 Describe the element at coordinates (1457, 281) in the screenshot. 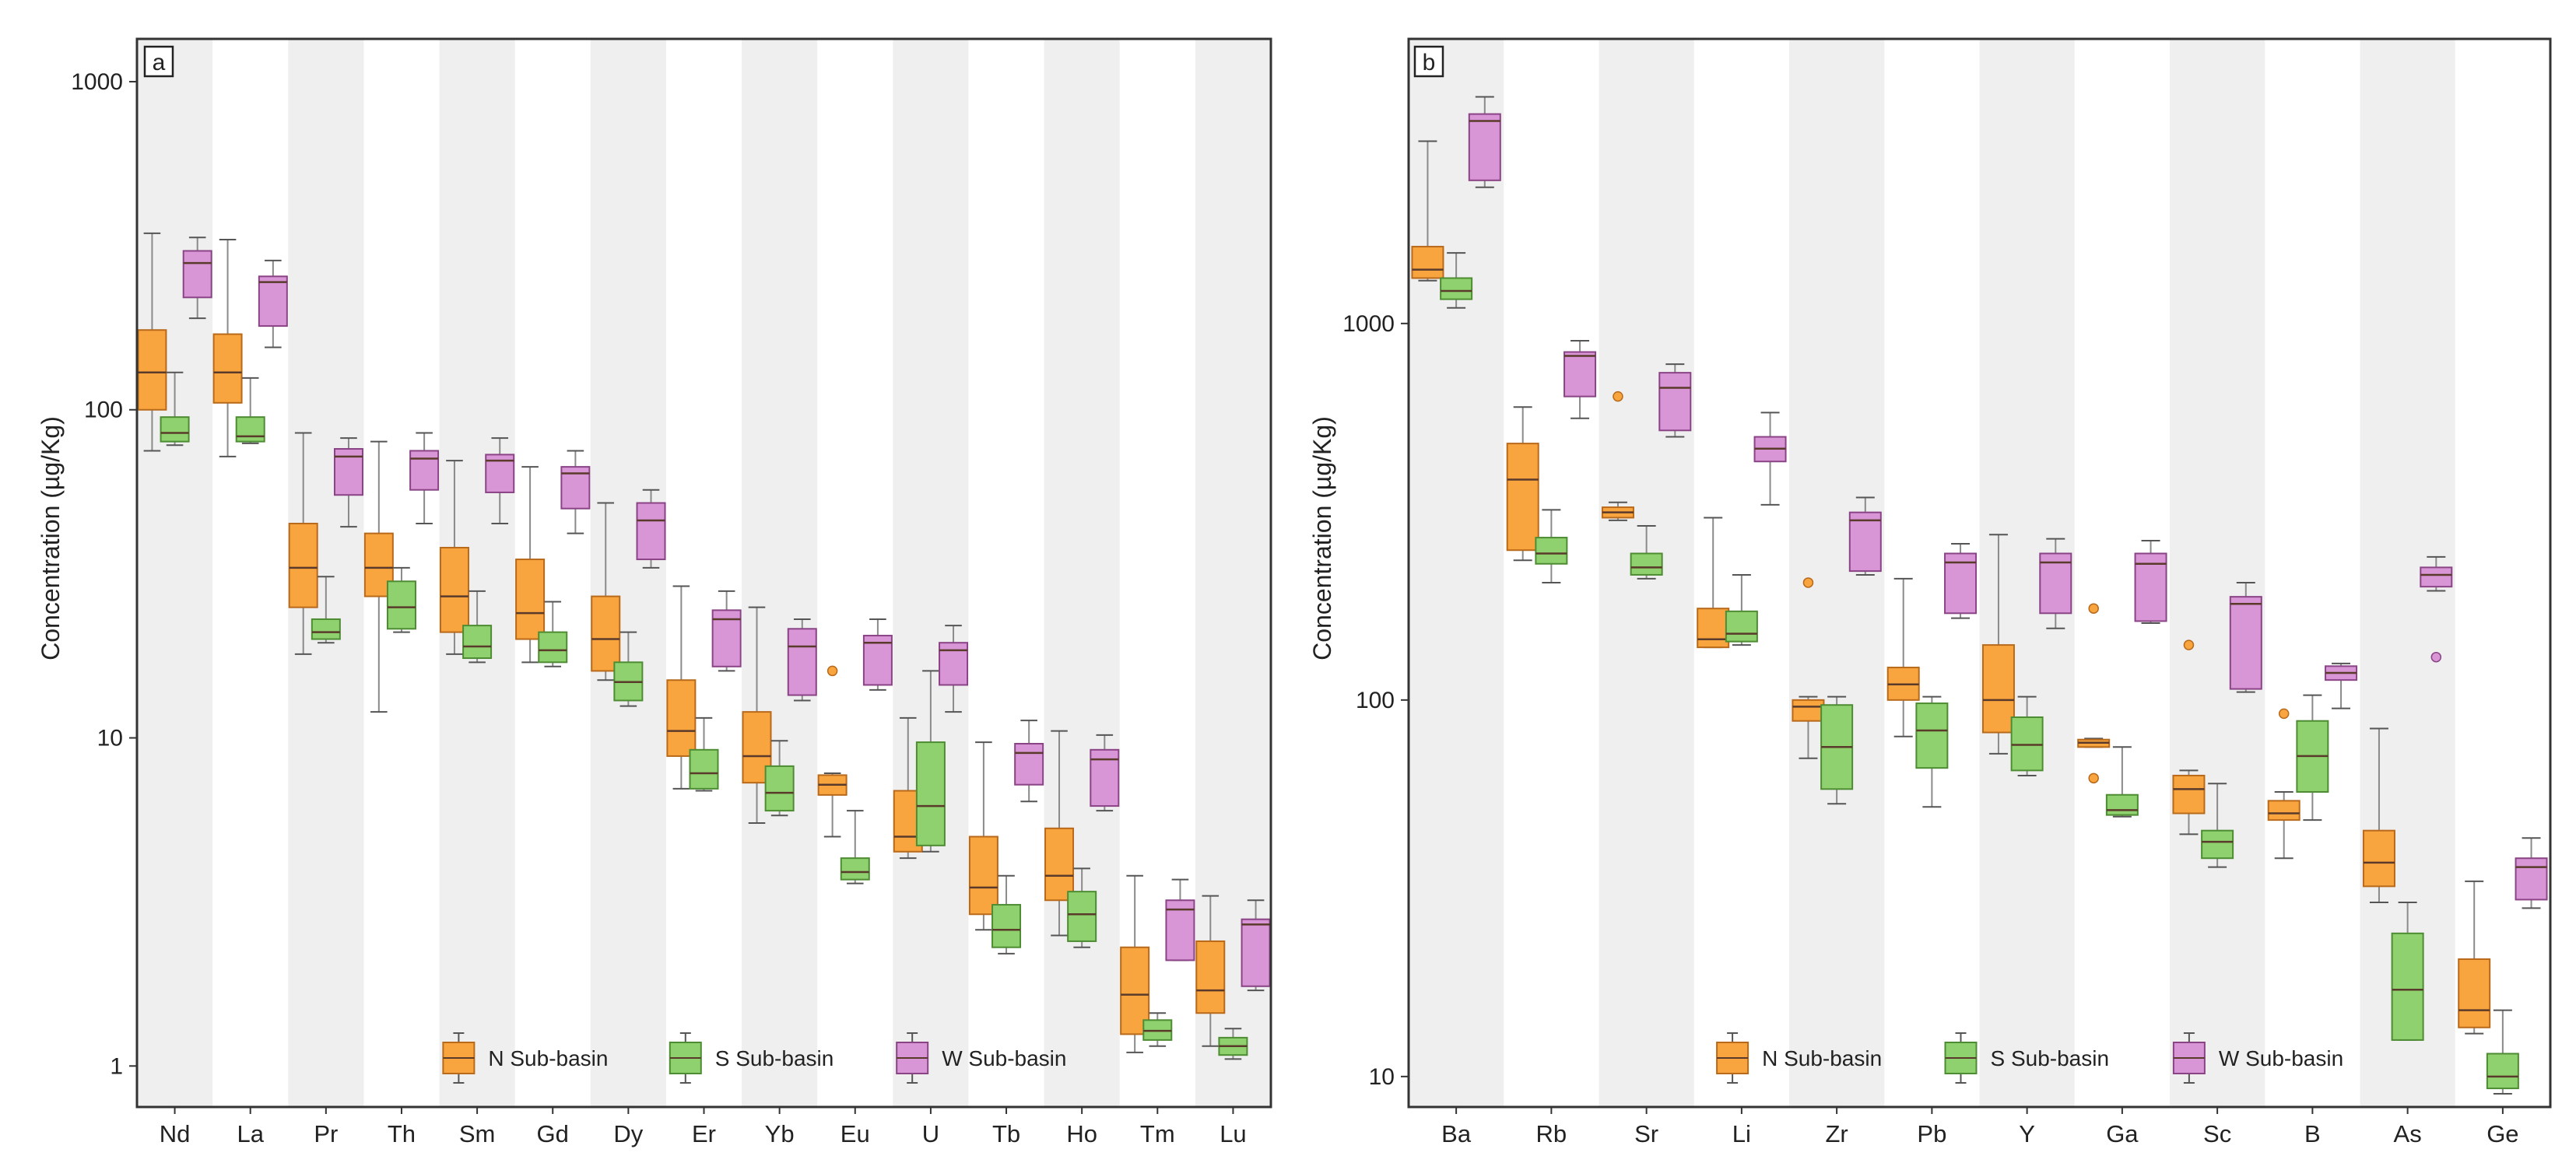

I see `panel-b-s-ba-boxplot` at that location.